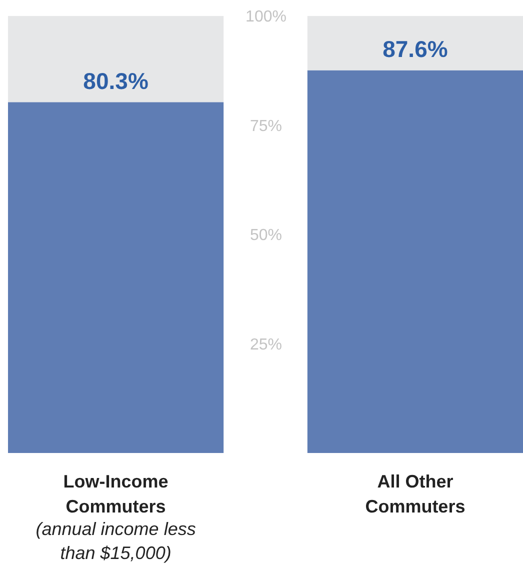 The image size is (523, 569). I want to click on data-label: 80.3%, so click(115, 81).